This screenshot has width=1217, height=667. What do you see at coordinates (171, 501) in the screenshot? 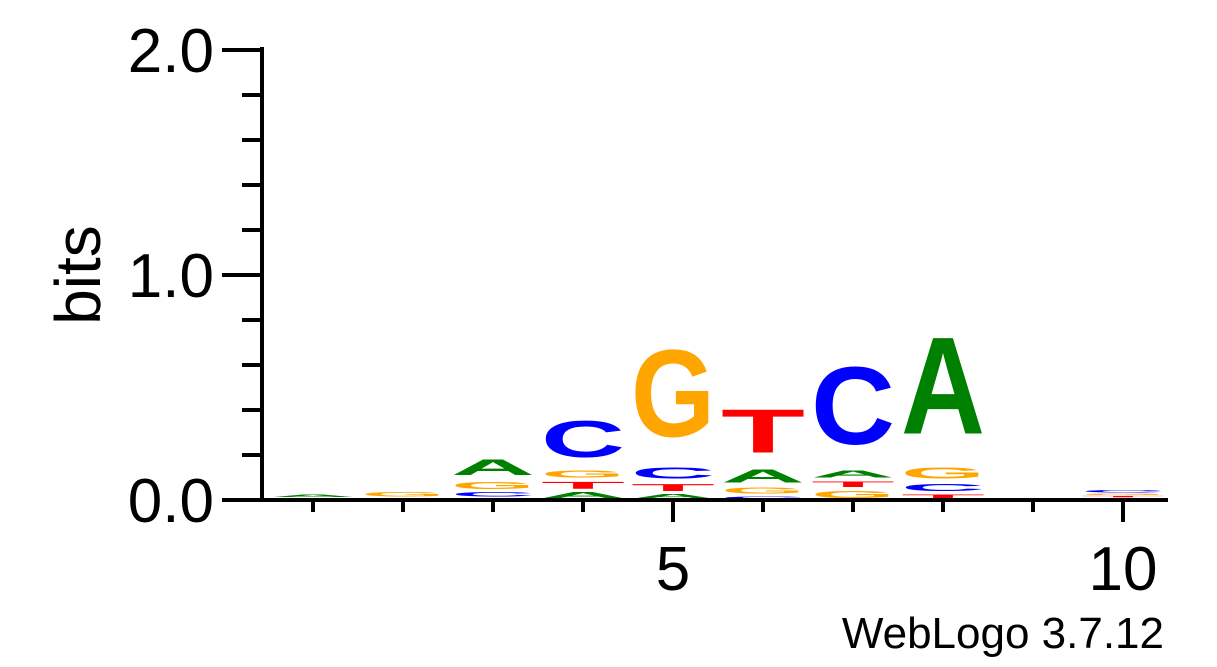
I see `y-tick-label: 0.0` at bounding box center [171, 501].